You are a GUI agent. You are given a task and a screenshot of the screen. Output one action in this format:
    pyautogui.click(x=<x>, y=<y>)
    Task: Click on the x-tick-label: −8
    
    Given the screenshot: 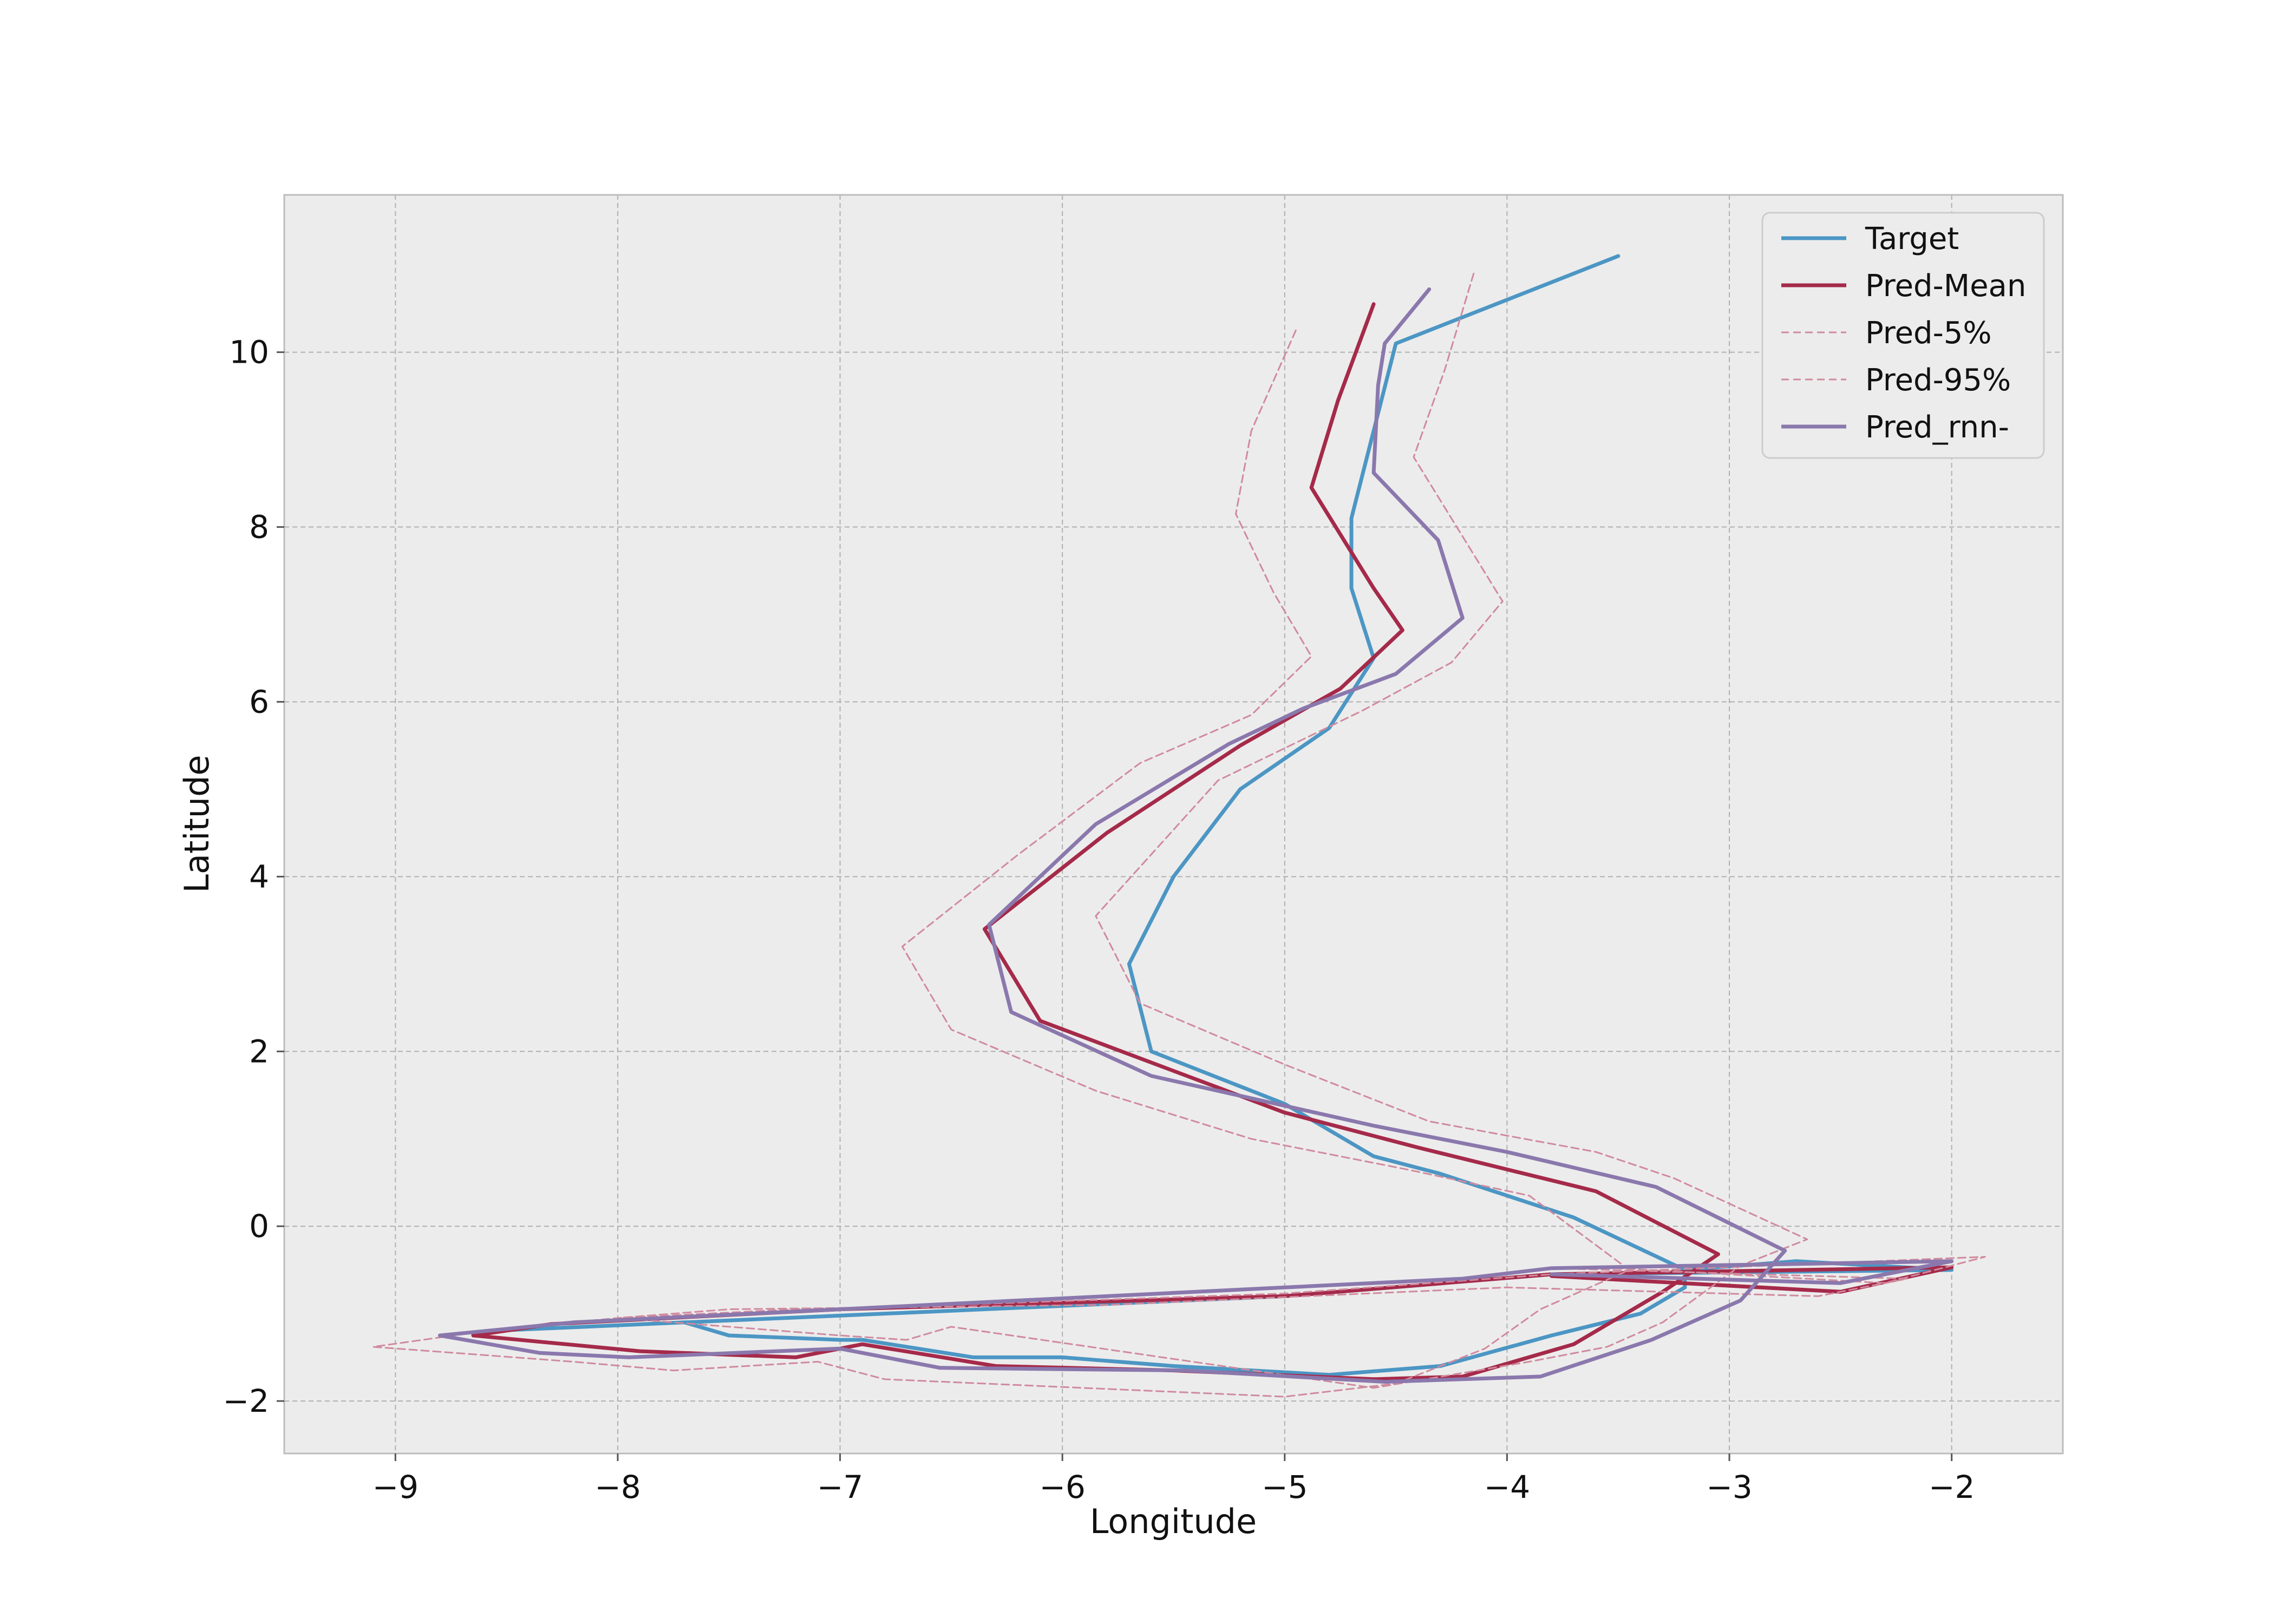 What is the action you would take?
    pyautogui.click(x=617, y=1487)
    